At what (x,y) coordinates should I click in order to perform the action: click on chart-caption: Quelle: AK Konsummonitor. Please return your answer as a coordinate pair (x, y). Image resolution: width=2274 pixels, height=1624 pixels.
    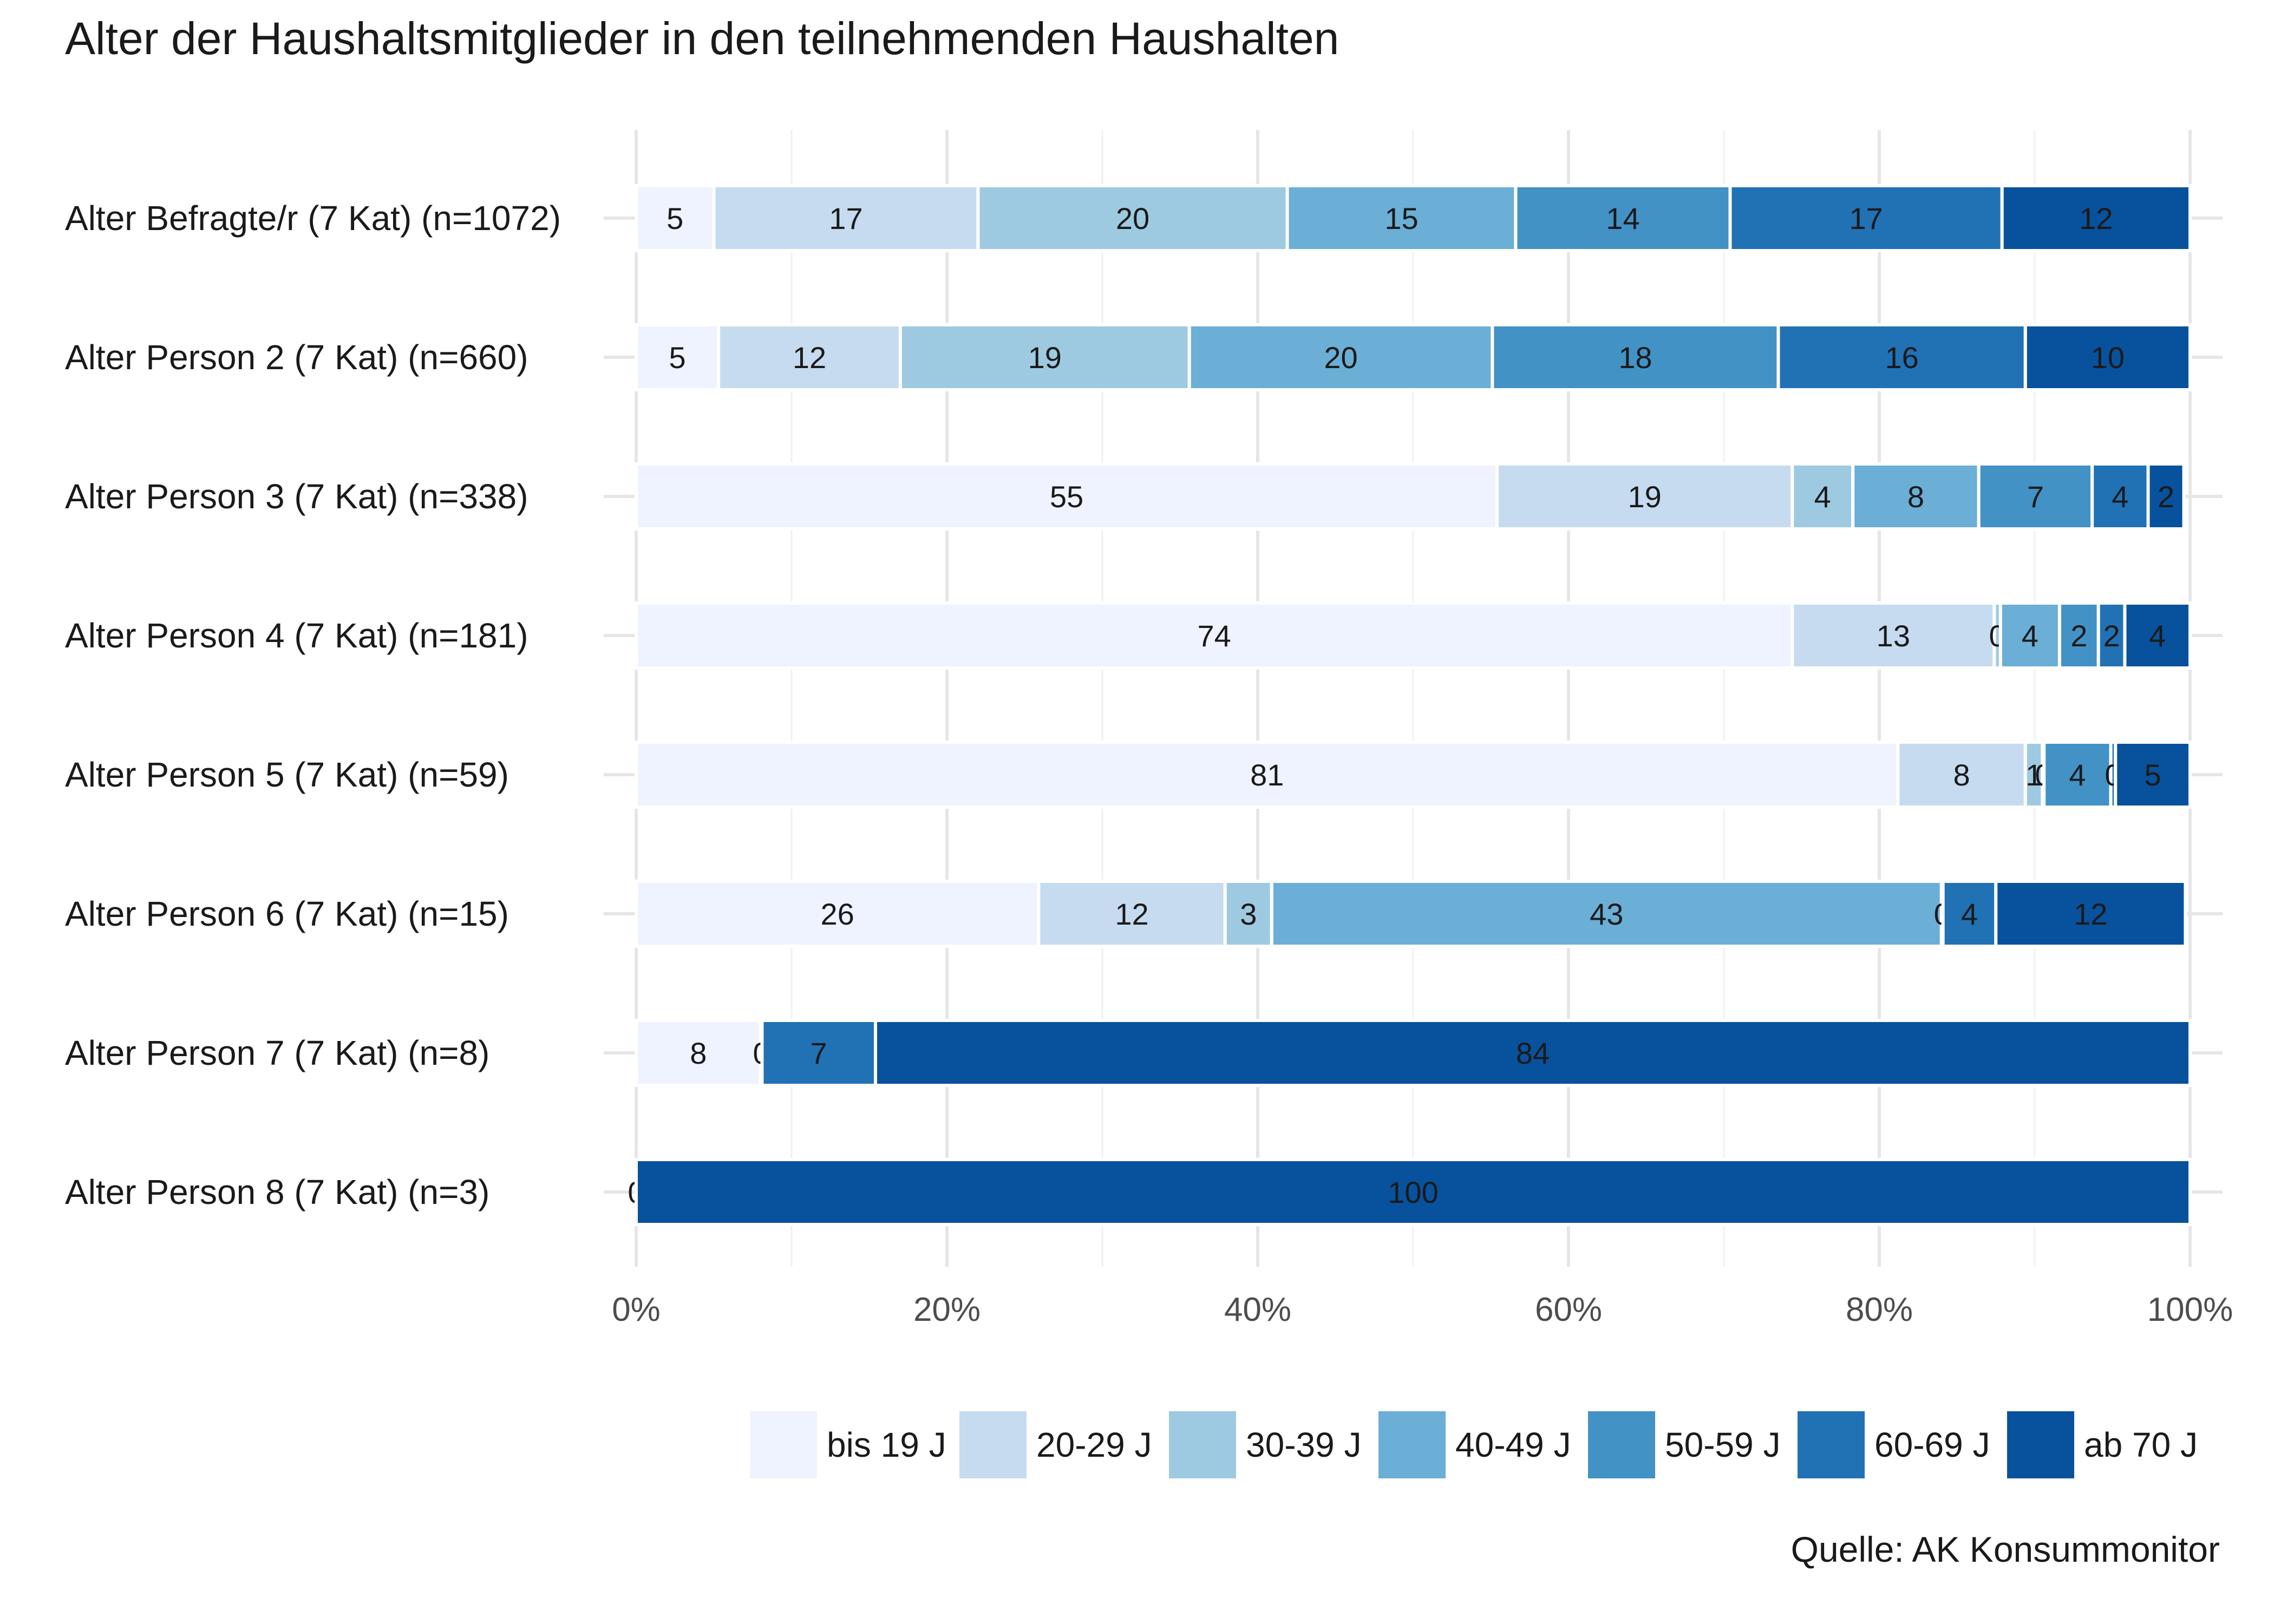
    Looking at the image, I should click on (2006, 1549).